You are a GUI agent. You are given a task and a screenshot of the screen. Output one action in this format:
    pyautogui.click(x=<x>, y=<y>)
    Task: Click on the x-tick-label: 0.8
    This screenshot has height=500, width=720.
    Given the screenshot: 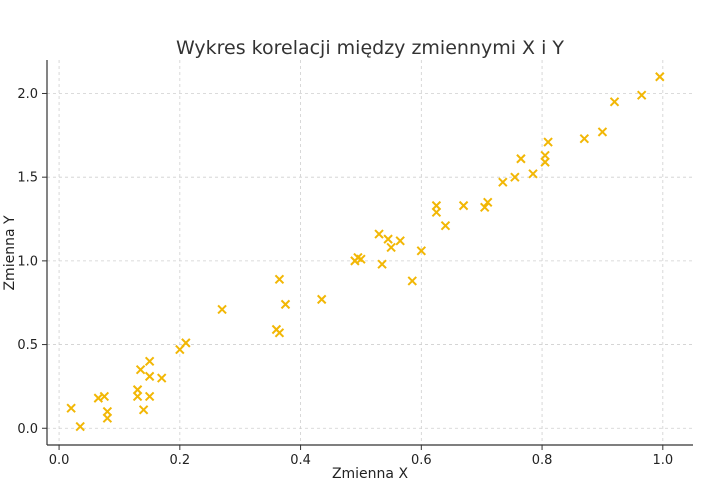 What is the action you would take?
    pyautogui.click(x=542, y=460)
    